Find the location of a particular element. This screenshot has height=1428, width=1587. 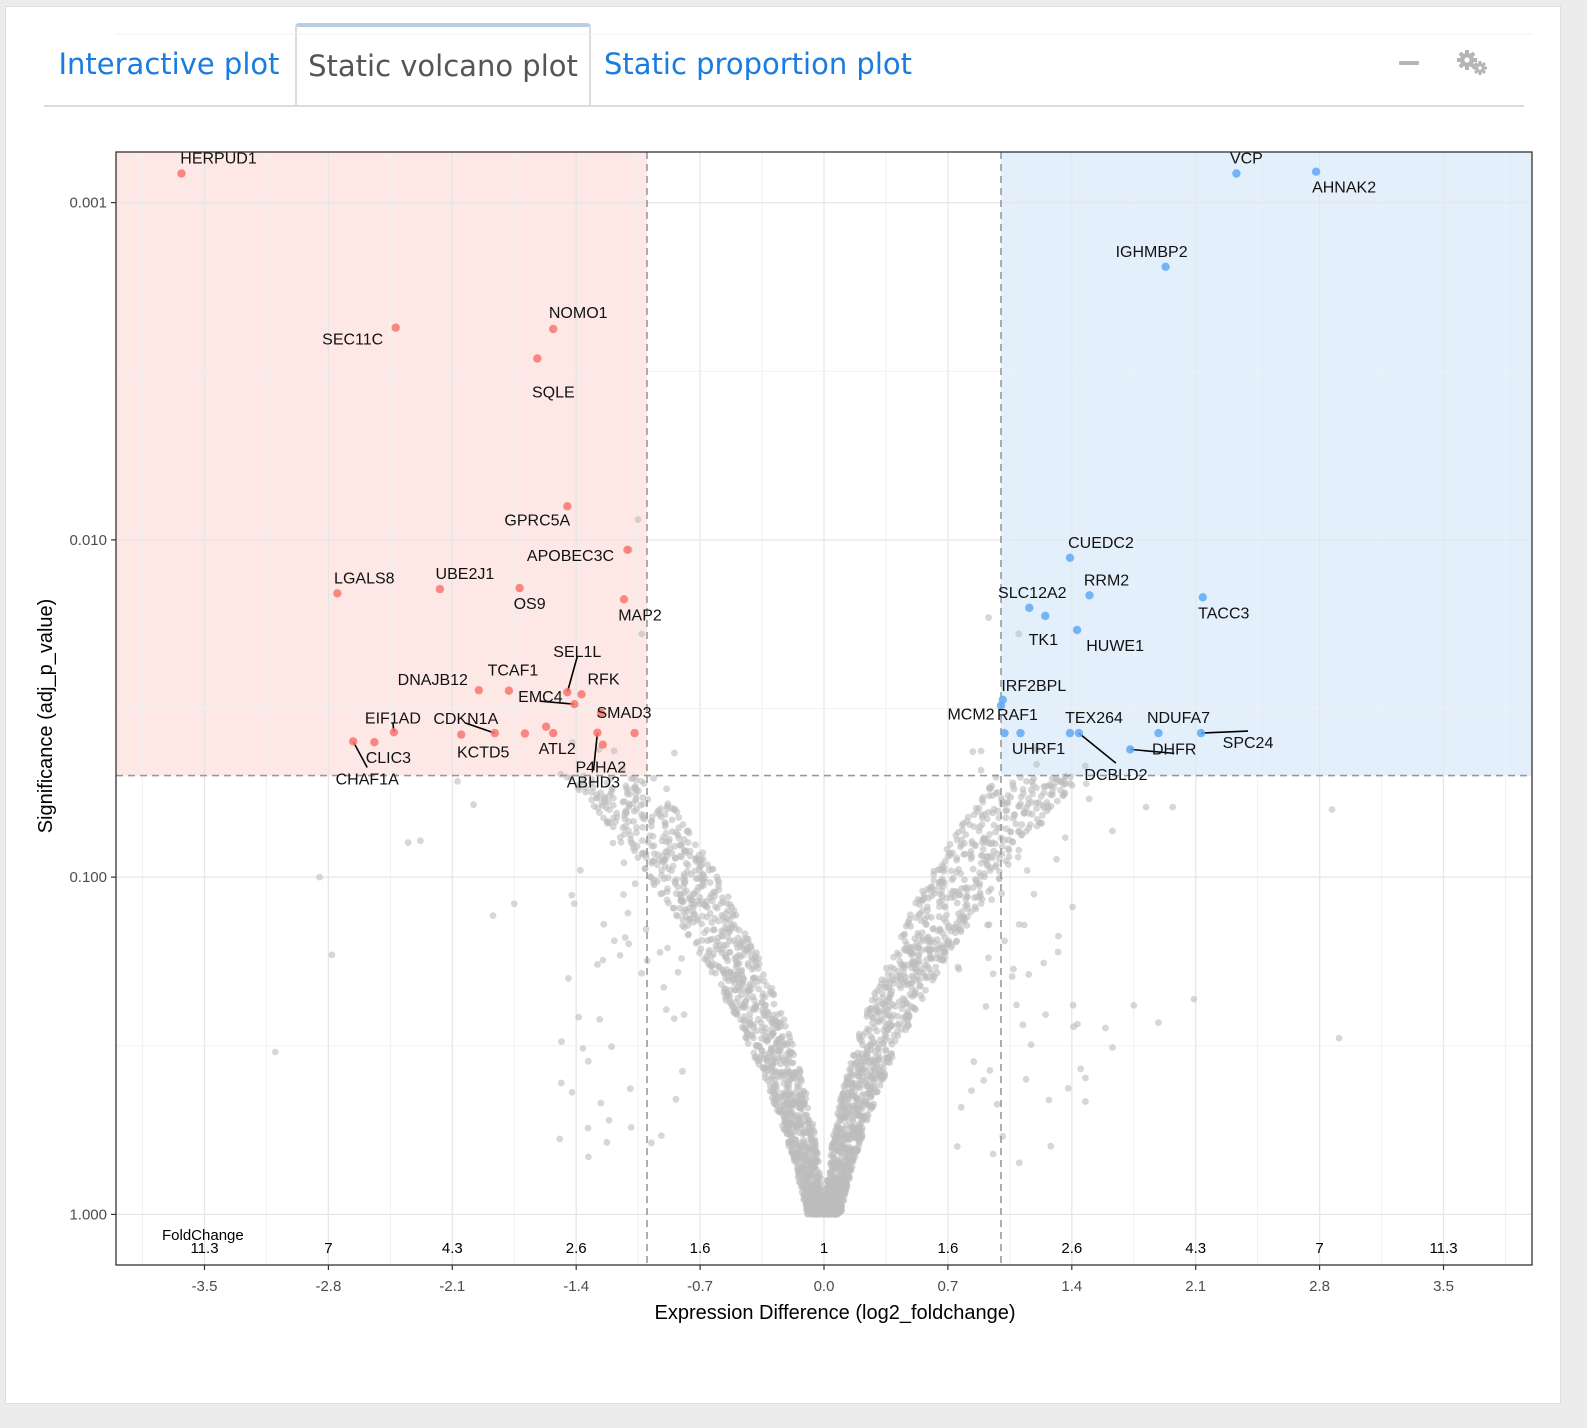

gene-label: TCAF1 is located at coordinates (513, 671).